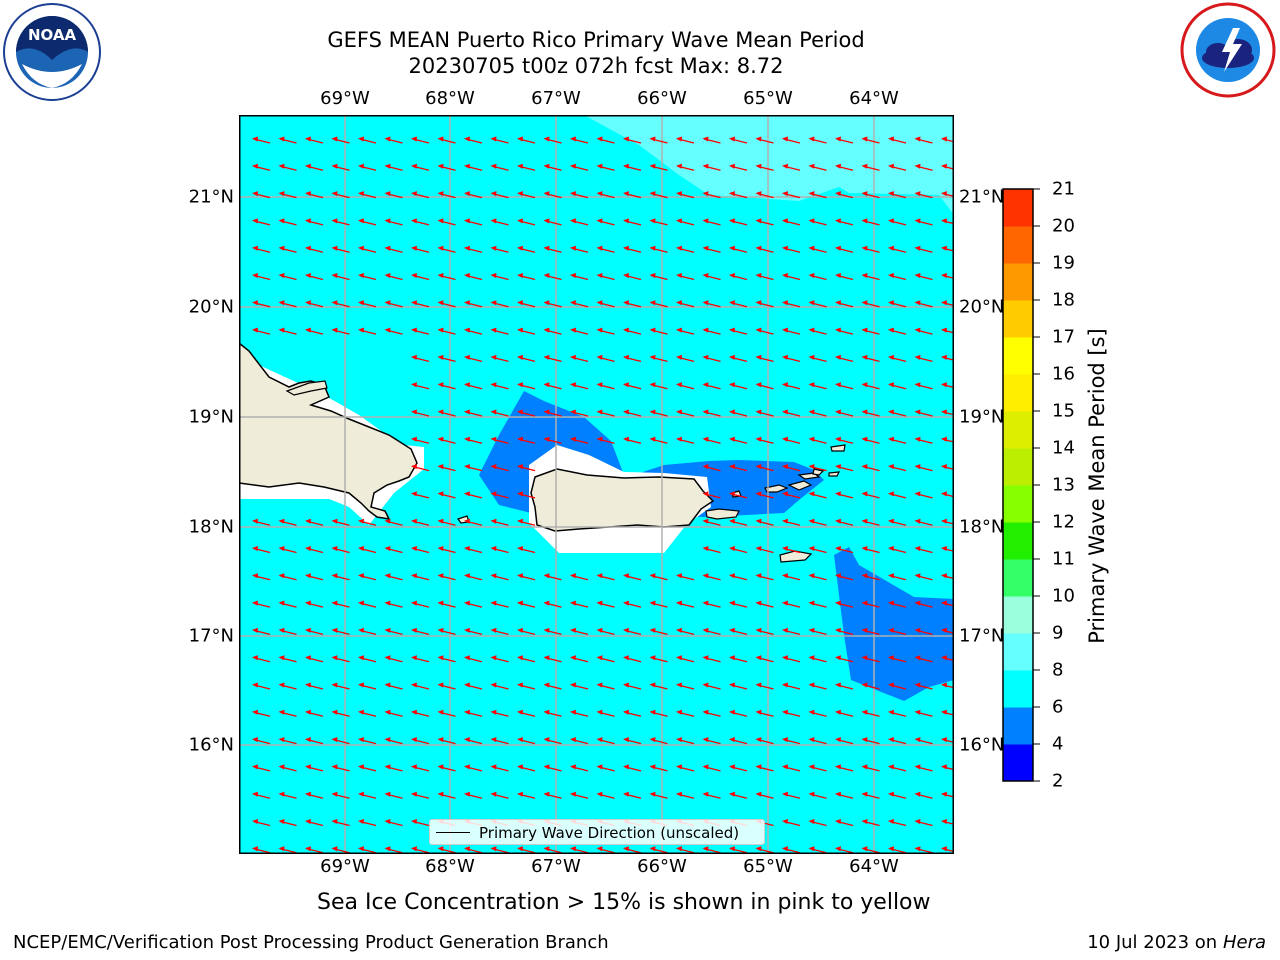 The height and width of the screenshot is (960, 1280). Describe the element at coordinates (768, 866) in the screenshot. I see `lon-label-bottom: 65°W` at that location.